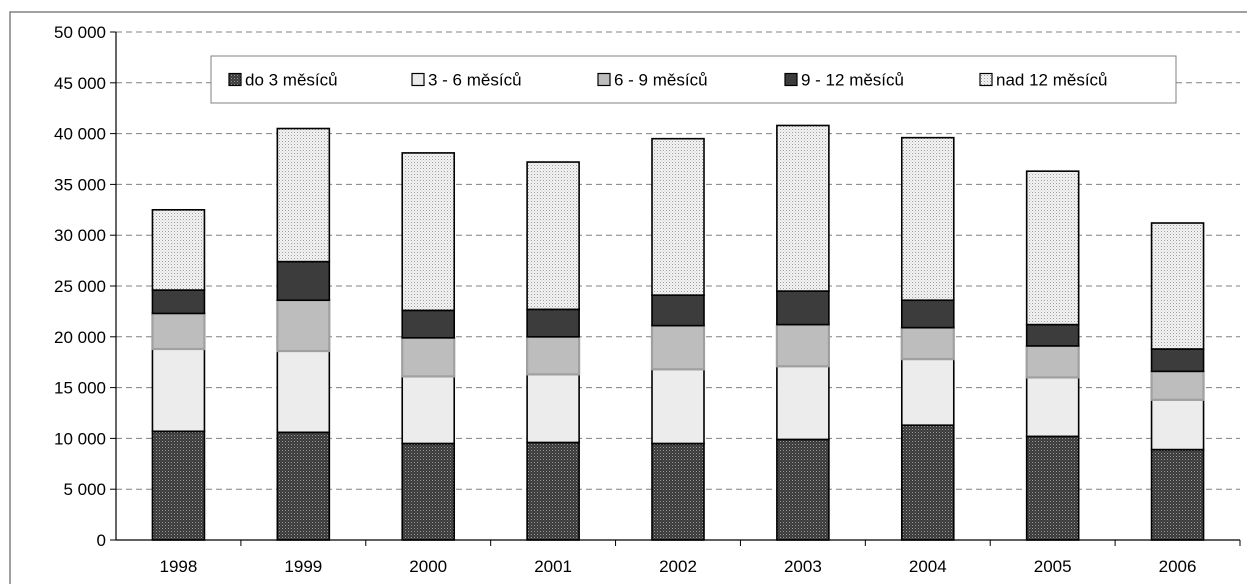  I want to click on y-tick-label: 20 000, so click(80, 337).